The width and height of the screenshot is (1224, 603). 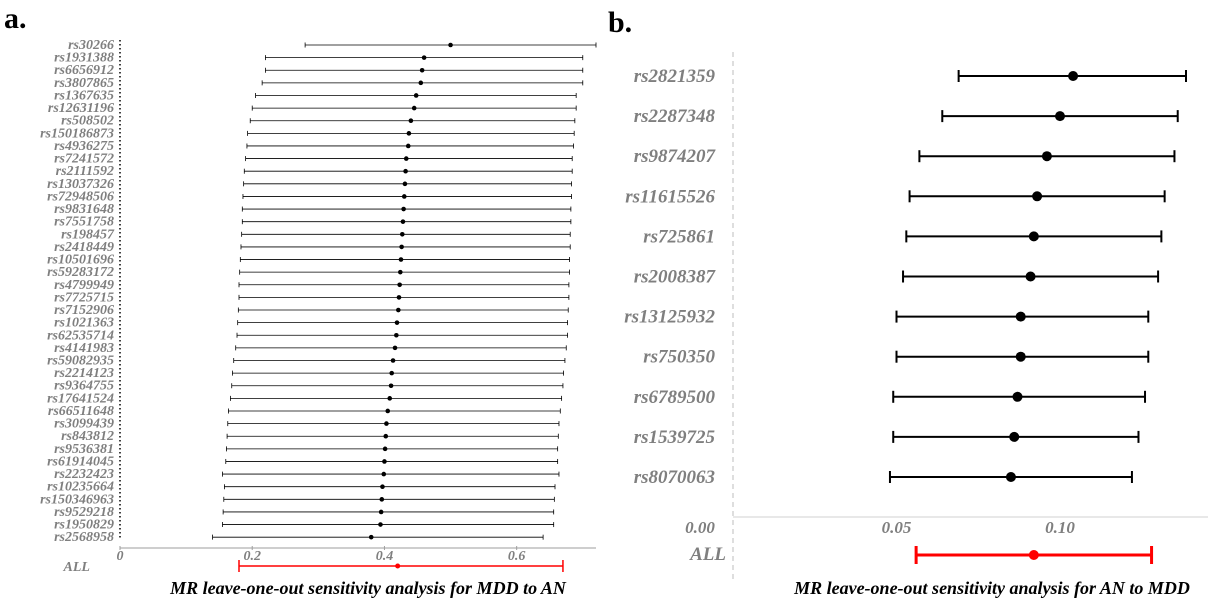 I want to click on overall-ci, so click(x=401, y=566).